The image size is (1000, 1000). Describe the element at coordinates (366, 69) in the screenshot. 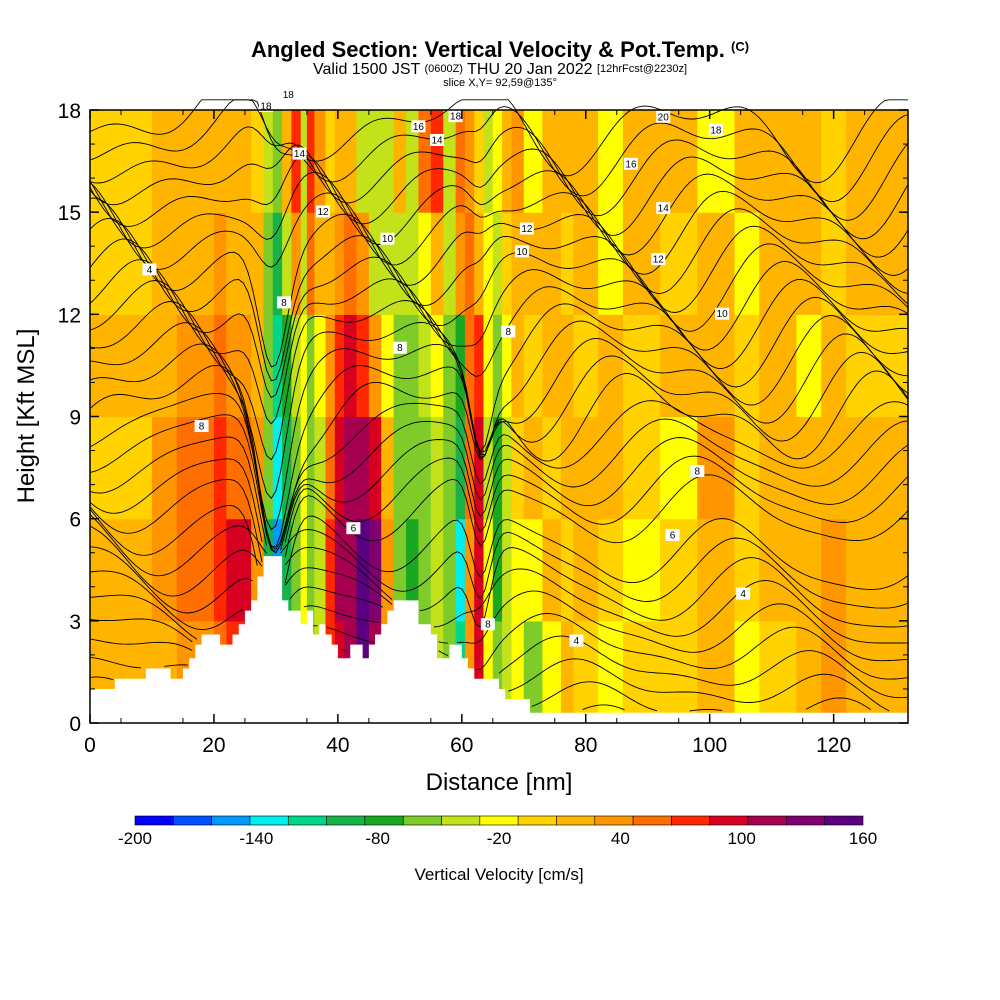

I see `valid-time: Valid 1500 JST` at that location.